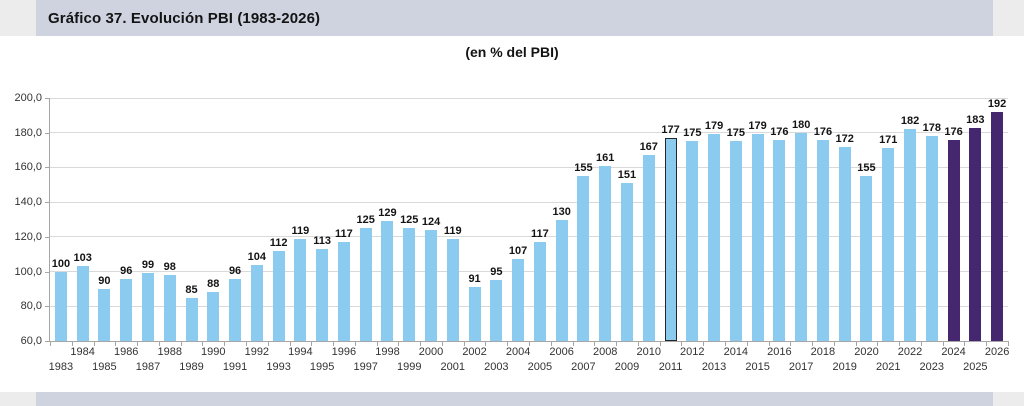  What do you see at coordinates (300, 230) in the screenshot?
I see `bar-value-label: 119` at bounding box center [300, 230].